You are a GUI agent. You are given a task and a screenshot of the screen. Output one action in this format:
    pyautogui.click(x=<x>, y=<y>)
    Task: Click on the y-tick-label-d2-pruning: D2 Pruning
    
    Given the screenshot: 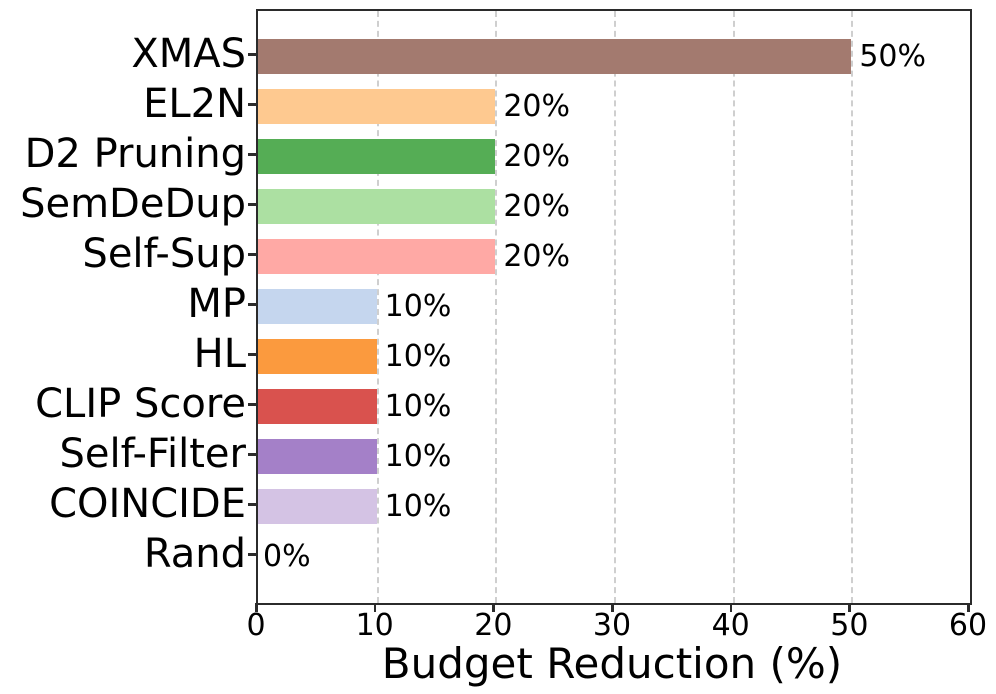 What is the action you would take?
    pyautogui.click(x=135, y=154)
    